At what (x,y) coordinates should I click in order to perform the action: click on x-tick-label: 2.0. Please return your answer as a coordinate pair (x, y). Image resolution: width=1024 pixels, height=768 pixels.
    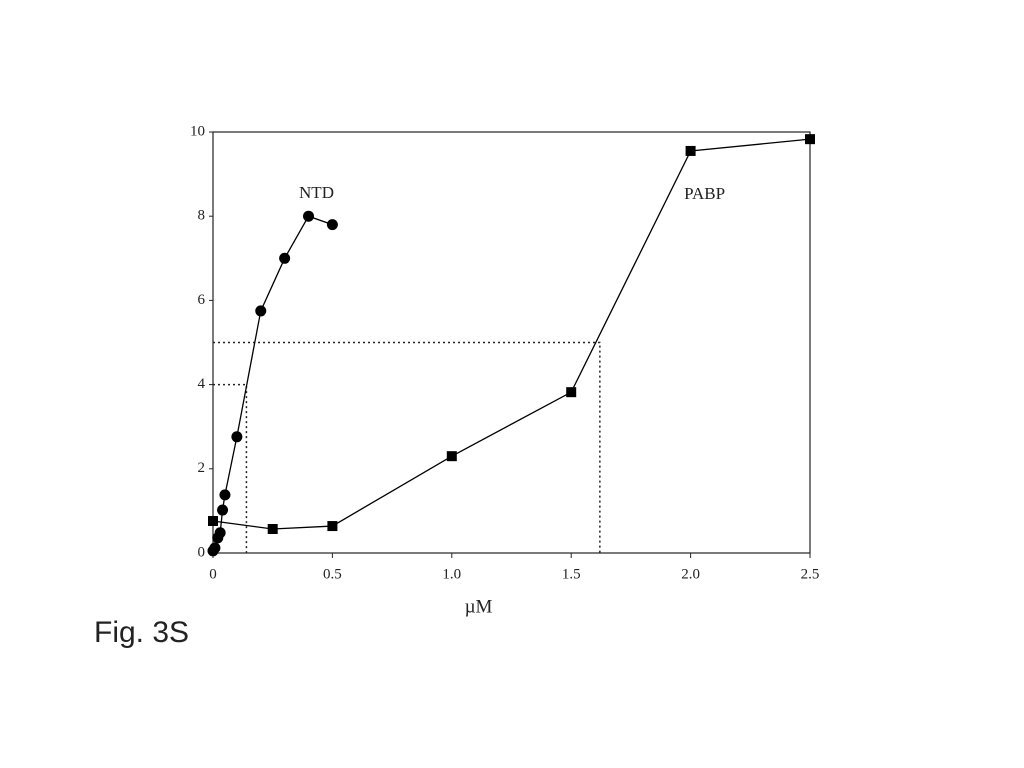
    Looking at the image, I should click on (690, 574).